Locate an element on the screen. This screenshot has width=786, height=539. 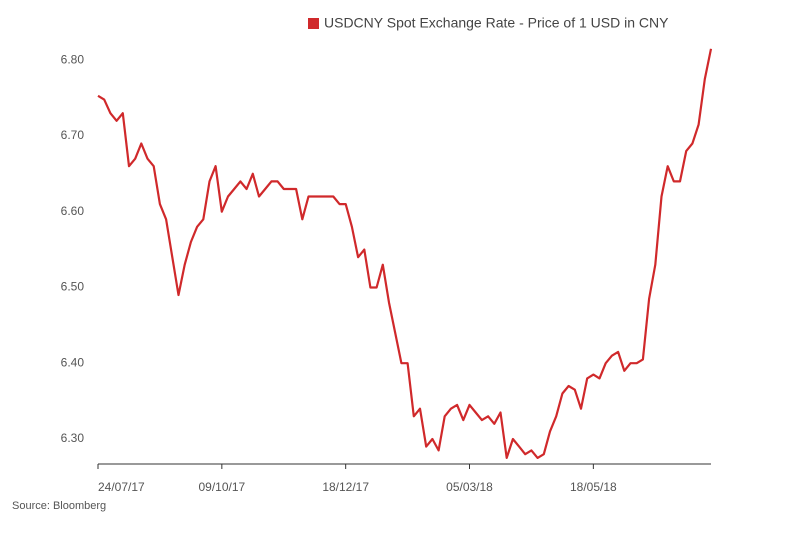
source: Source: Bloomberg is located at coordinates (59, 506).